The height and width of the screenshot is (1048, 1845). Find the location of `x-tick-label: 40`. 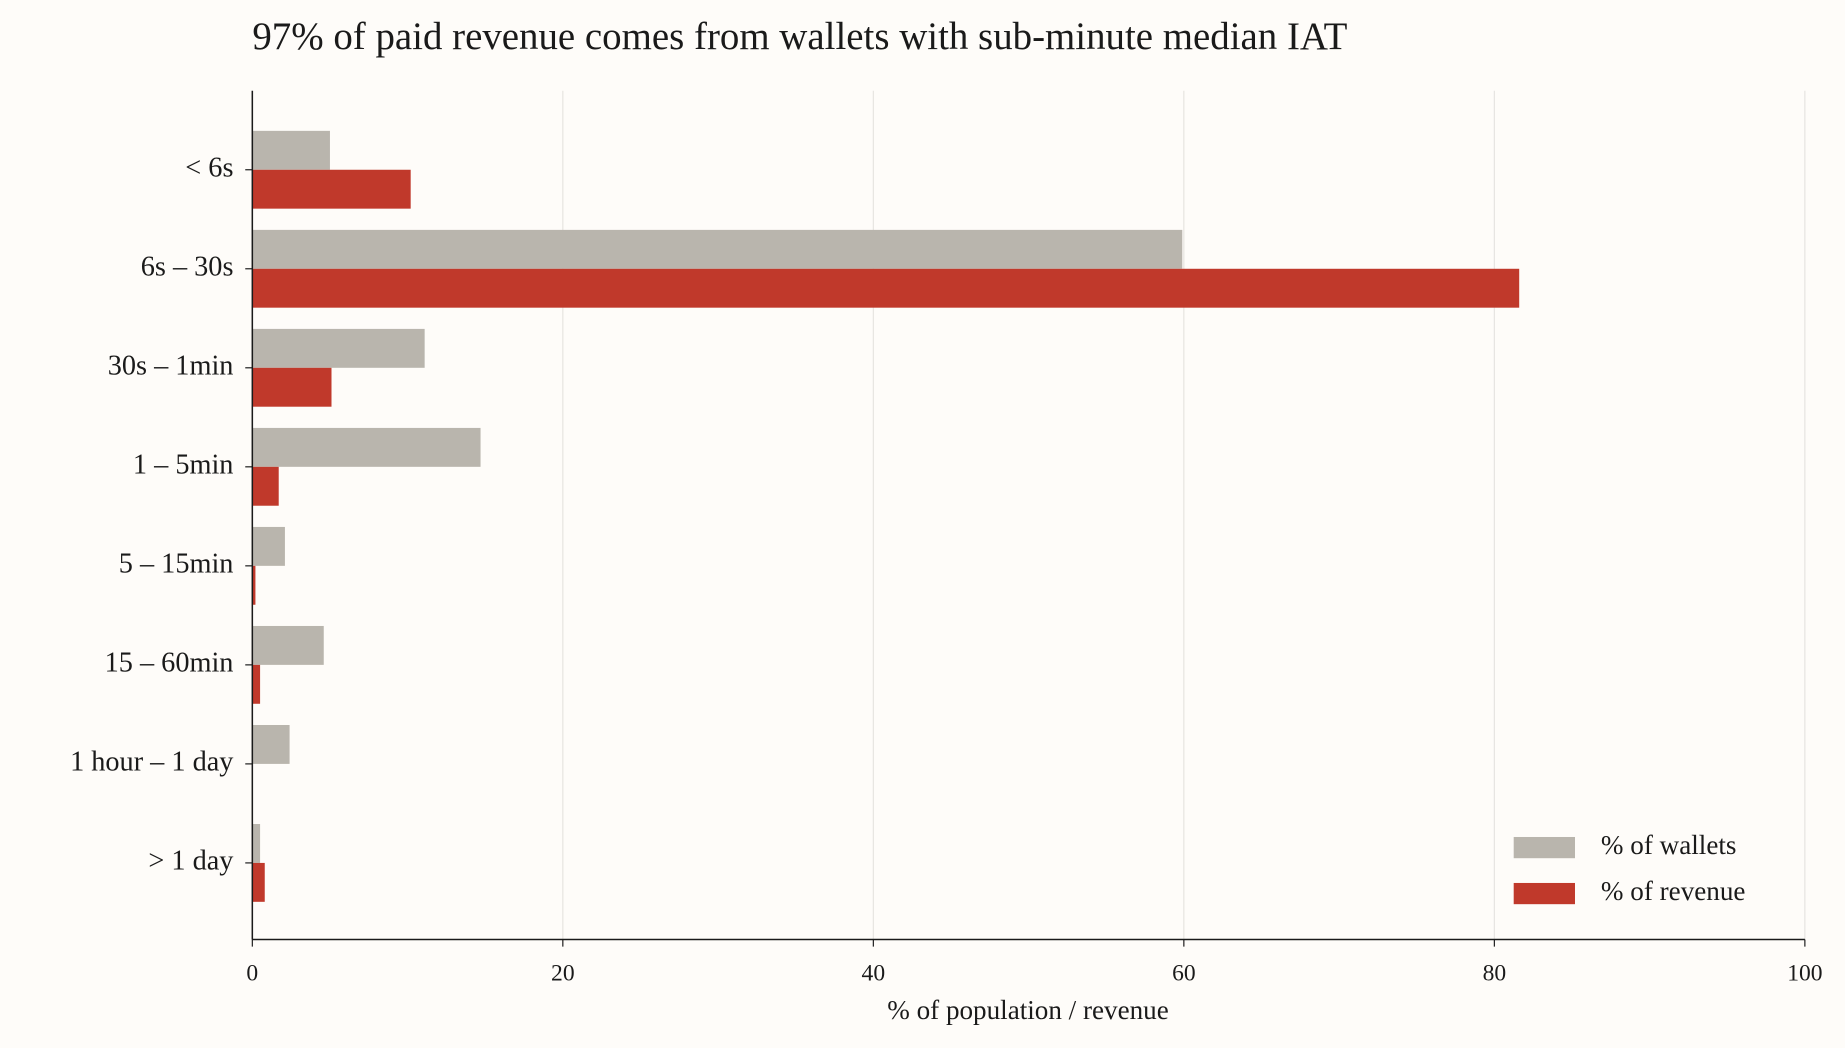

x-tick-label: 40 is located at coordinates (874, 973).